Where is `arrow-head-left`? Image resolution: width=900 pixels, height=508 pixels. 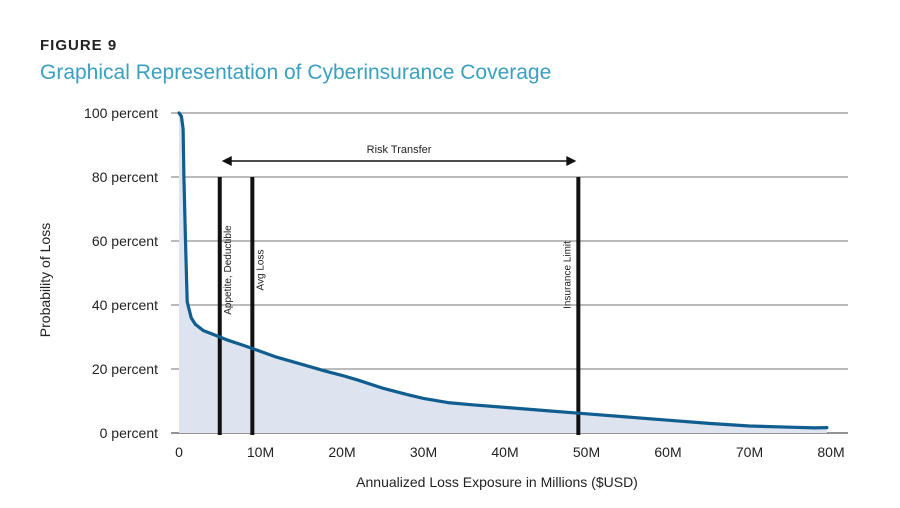 arrow-head-left is located at coordinates (226, 161).